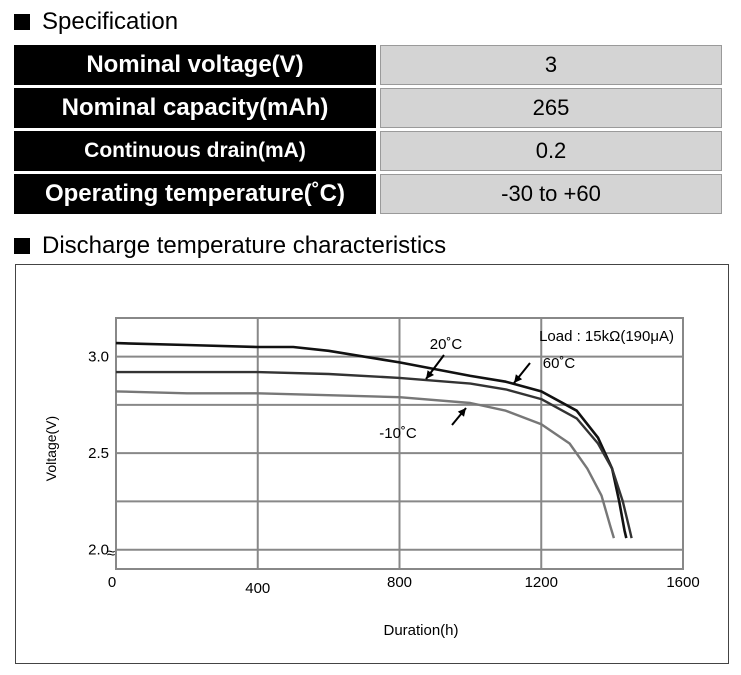 This screenshot has height=675, width=741. What do you see at coordinates (398, 433) in the screenshot?
I see `series-label-2: -10˚C` at bounding box center [398, 433].